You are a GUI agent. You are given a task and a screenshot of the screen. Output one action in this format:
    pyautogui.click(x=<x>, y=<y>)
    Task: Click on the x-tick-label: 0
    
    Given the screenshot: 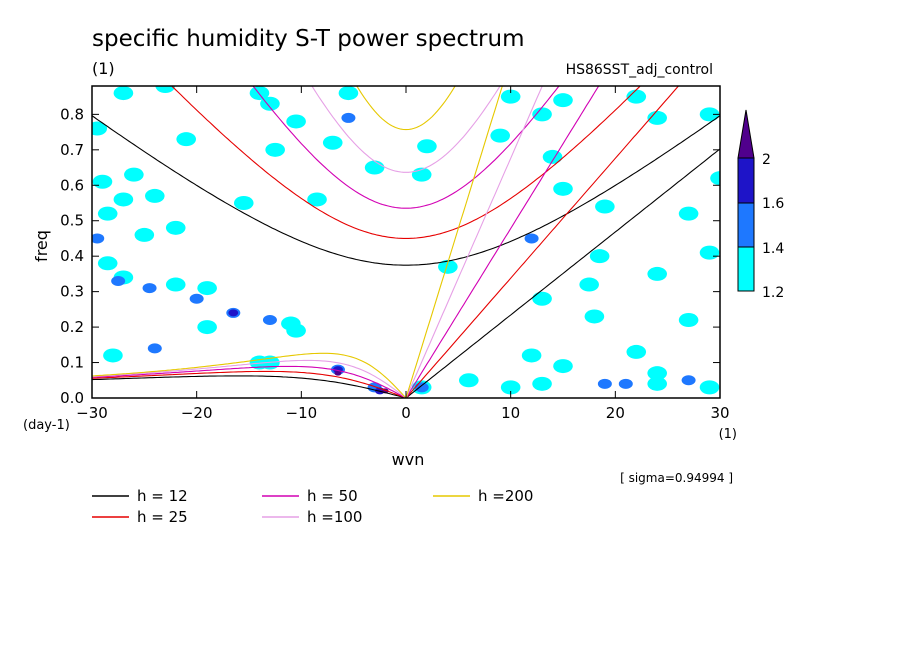 What is the action you would take?
    pyautogui.click(x=406, y=413)
    